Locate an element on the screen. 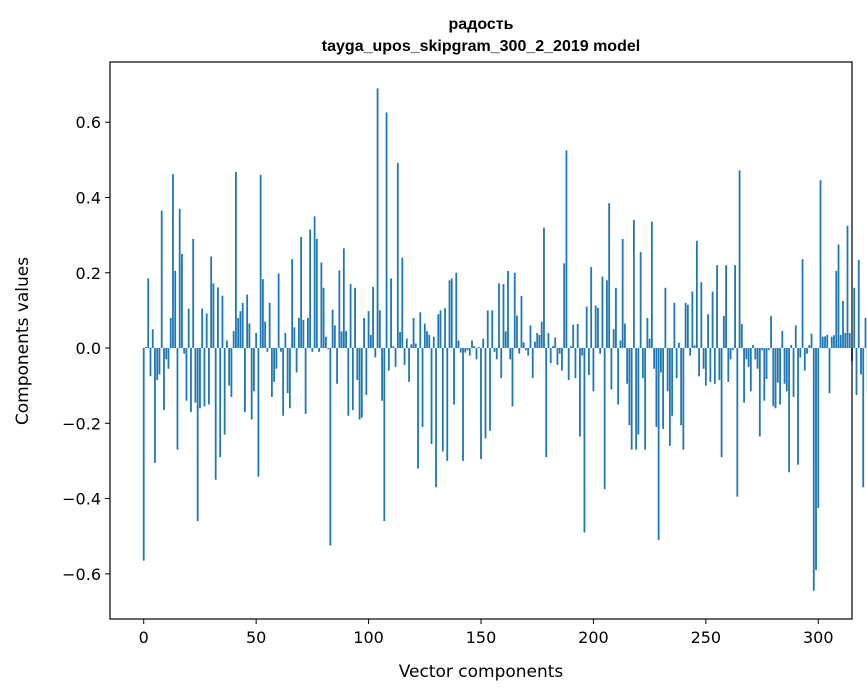 The height and width of the screenshot is (696, 867). y-tick-label: −0.2 is located at coordinates (81, 423).